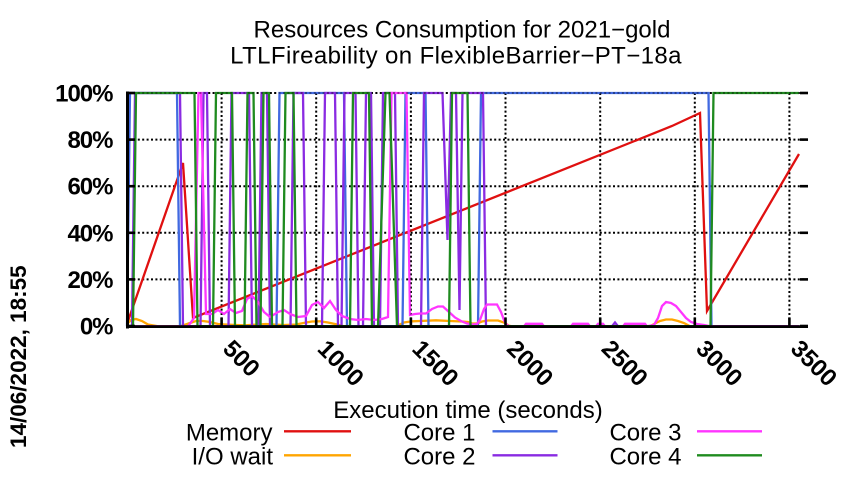 The width and height of the screenshot is (850, 480). I want to click on svg-text: Execution time (seconds), so click(467, 410).